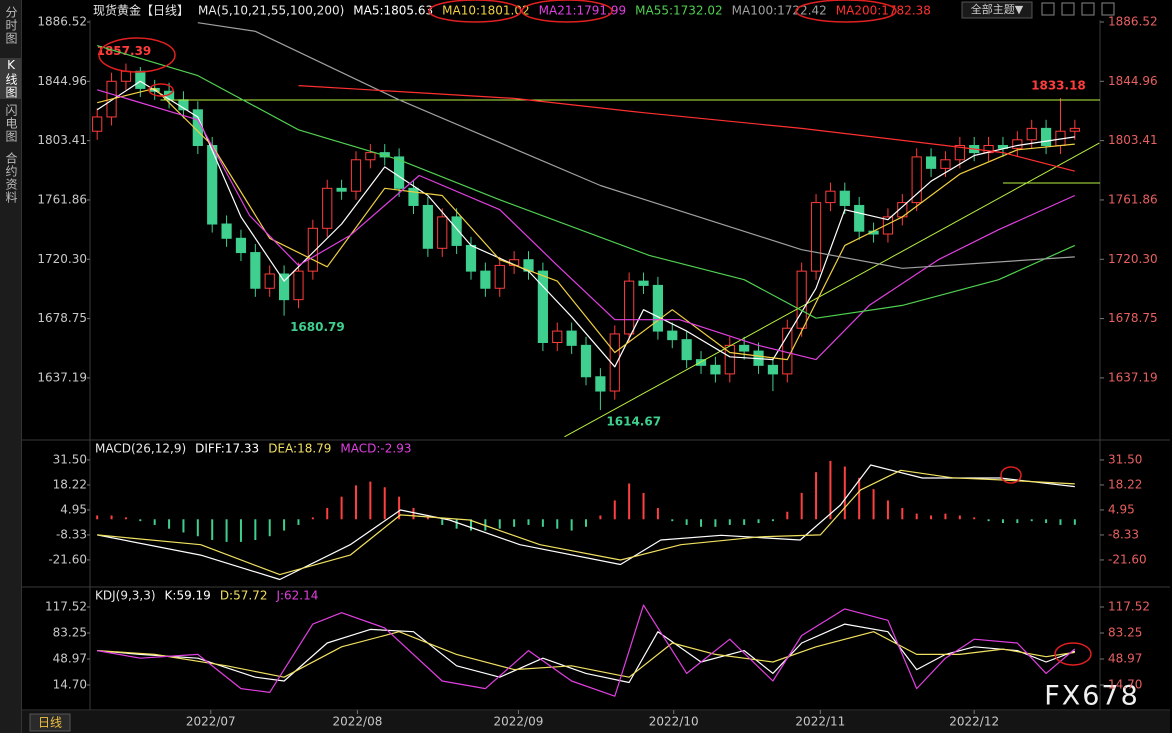  Describe the element at coordinates (11, 25) in the screenshot. I see `tab: 分时图` at that location.